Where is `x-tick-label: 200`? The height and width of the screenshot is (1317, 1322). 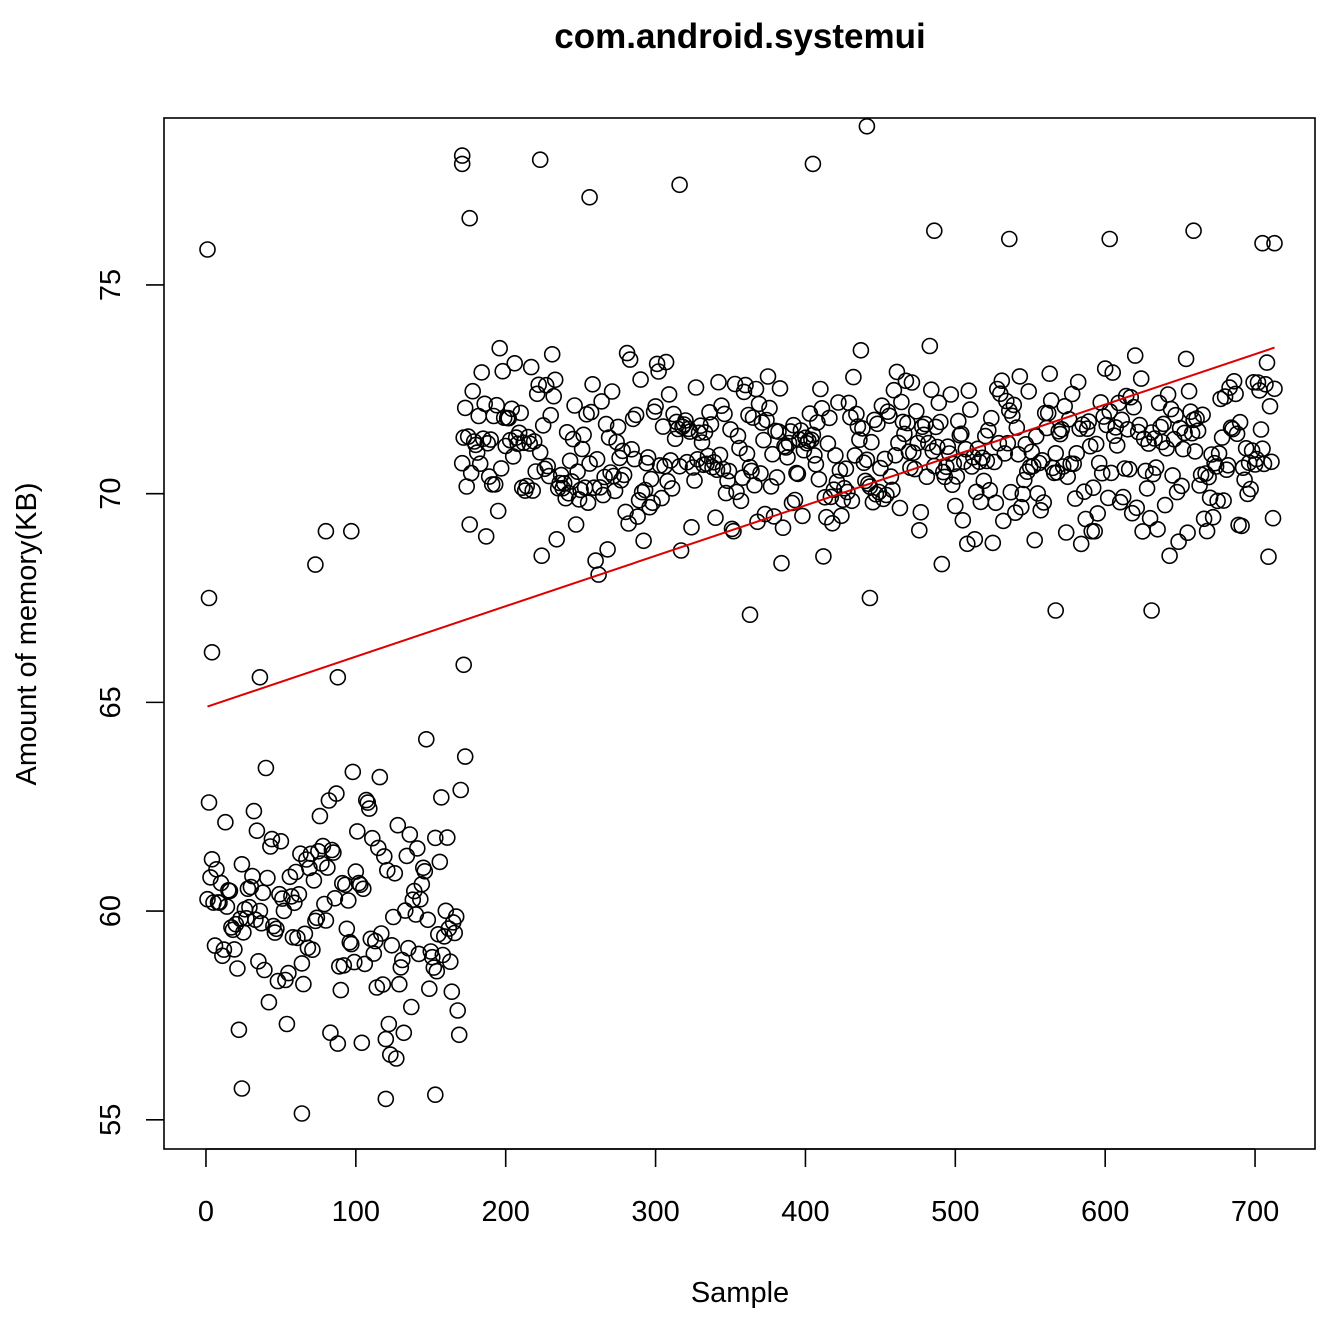
x-tick-label: 200 is located at coordinates (506, 1212).